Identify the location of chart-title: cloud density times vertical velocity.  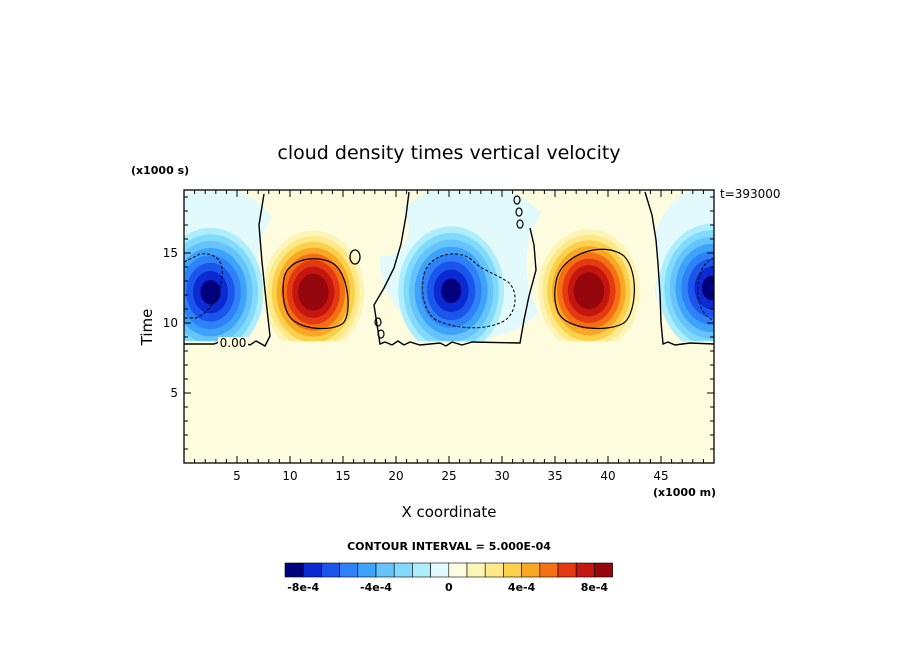
(448, 153).